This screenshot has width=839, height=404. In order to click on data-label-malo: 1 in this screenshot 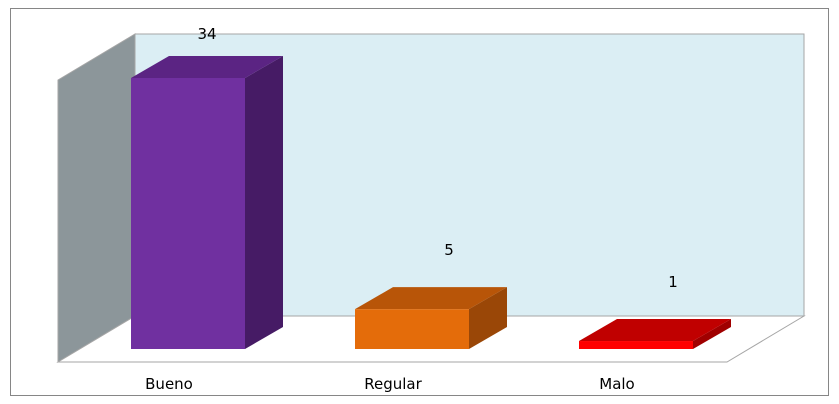, I will do `click(673, 282)`.